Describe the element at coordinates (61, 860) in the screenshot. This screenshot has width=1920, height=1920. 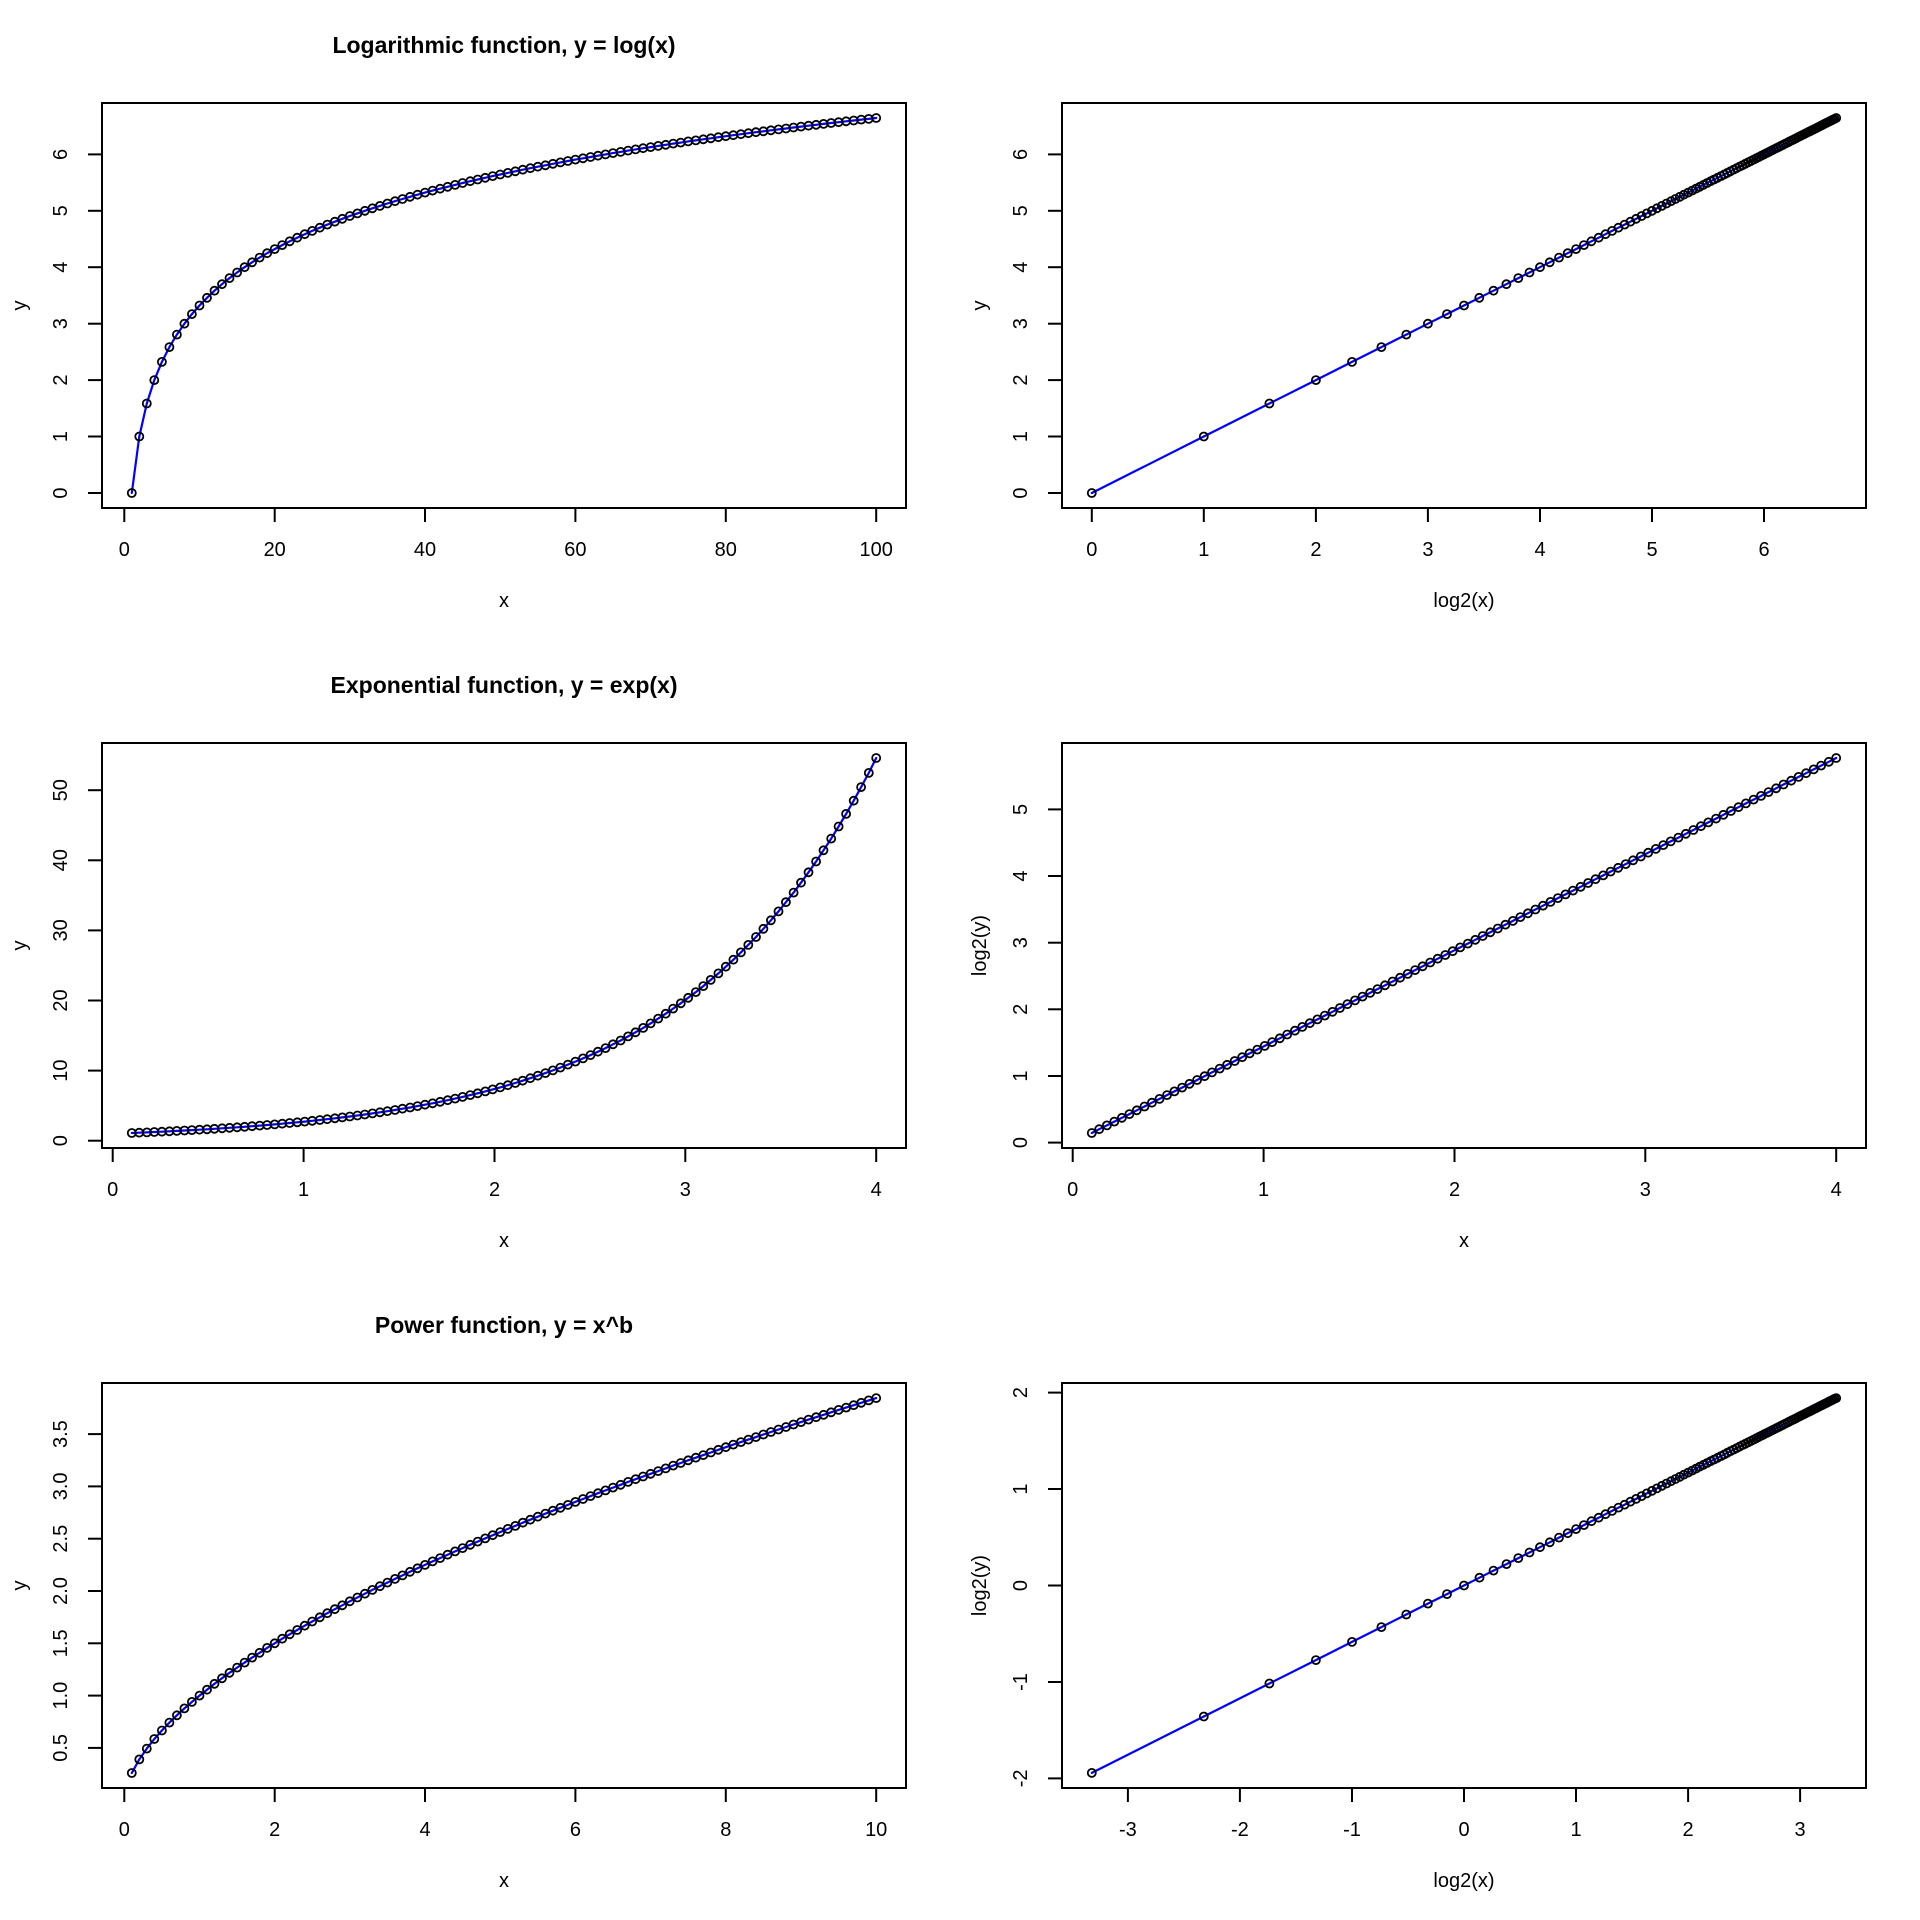
I see `y-tick-label: 40` at that location.